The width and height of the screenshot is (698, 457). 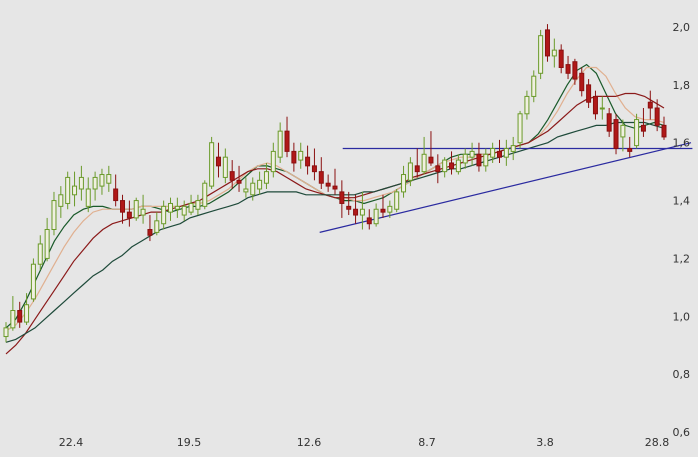 What do you see at coordinates (682, 316) in the screenshot?
I see `y-tick-label: 1,0` at bounding box center [682, 316].